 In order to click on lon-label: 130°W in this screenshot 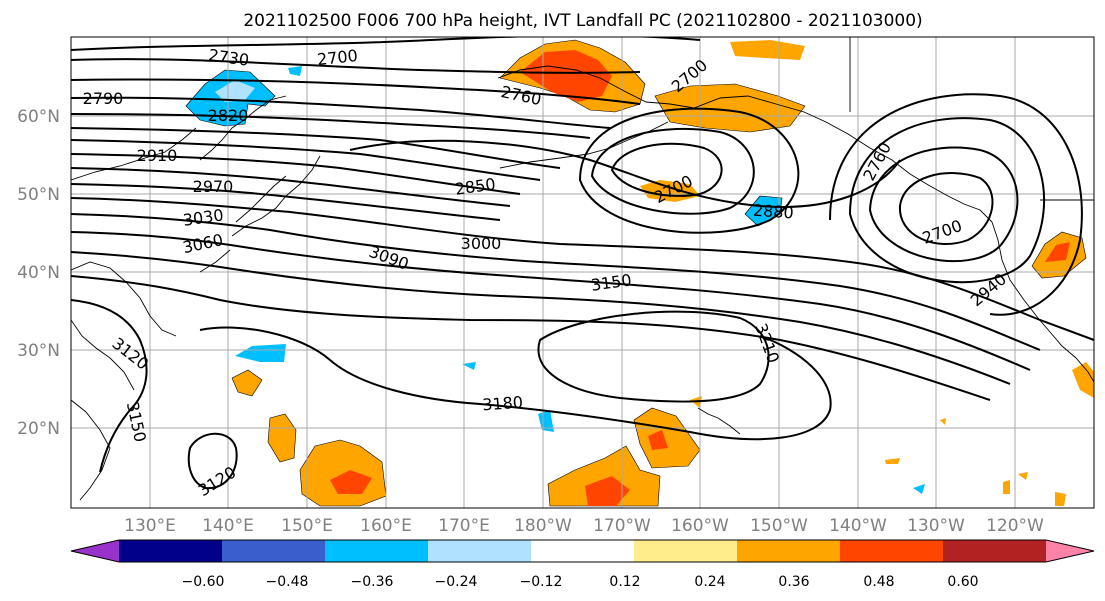, I will do `click(936, 526)`.